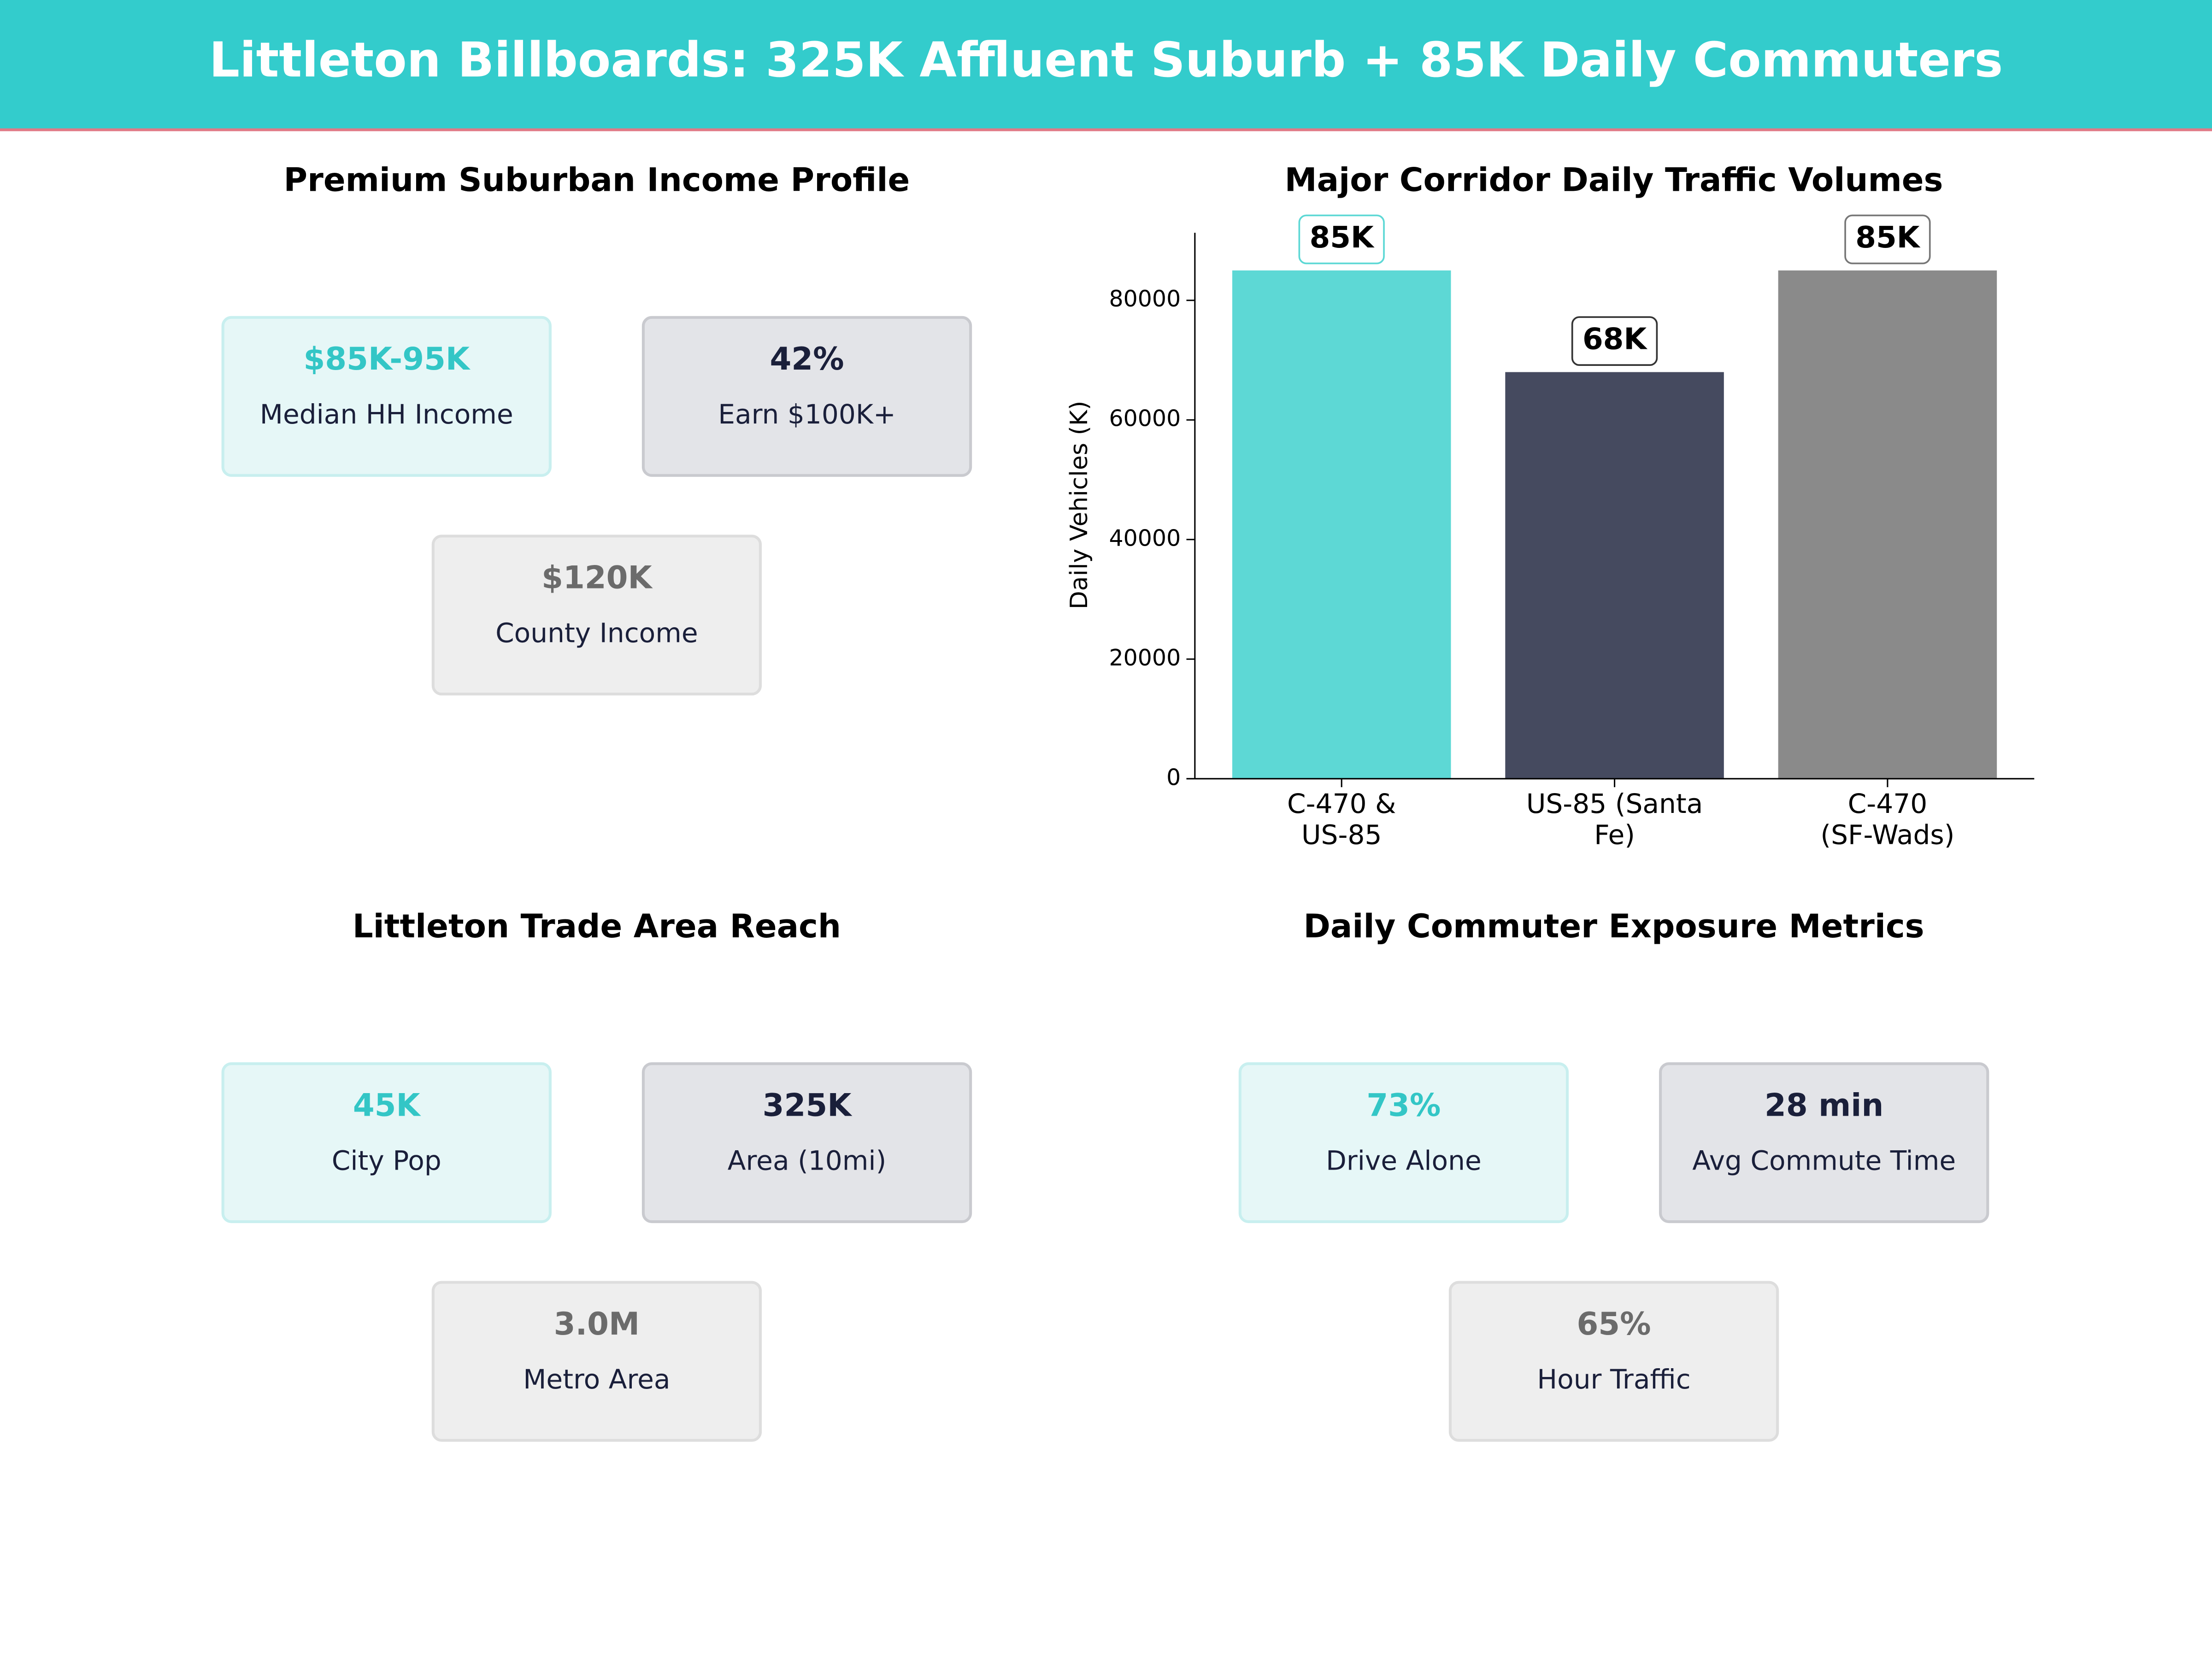 This screenshot has height=1659, width=2212. Describe the element at coordinates (596, 1379) in the screenshot. I see `kpi-label: Metro Area` at that location.